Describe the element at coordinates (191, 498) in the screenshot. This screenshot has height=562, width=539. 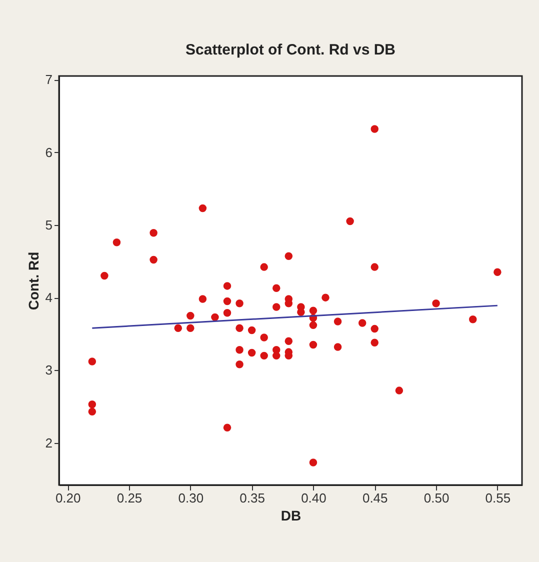
I see `x-tick-label: 0.30` at that location.